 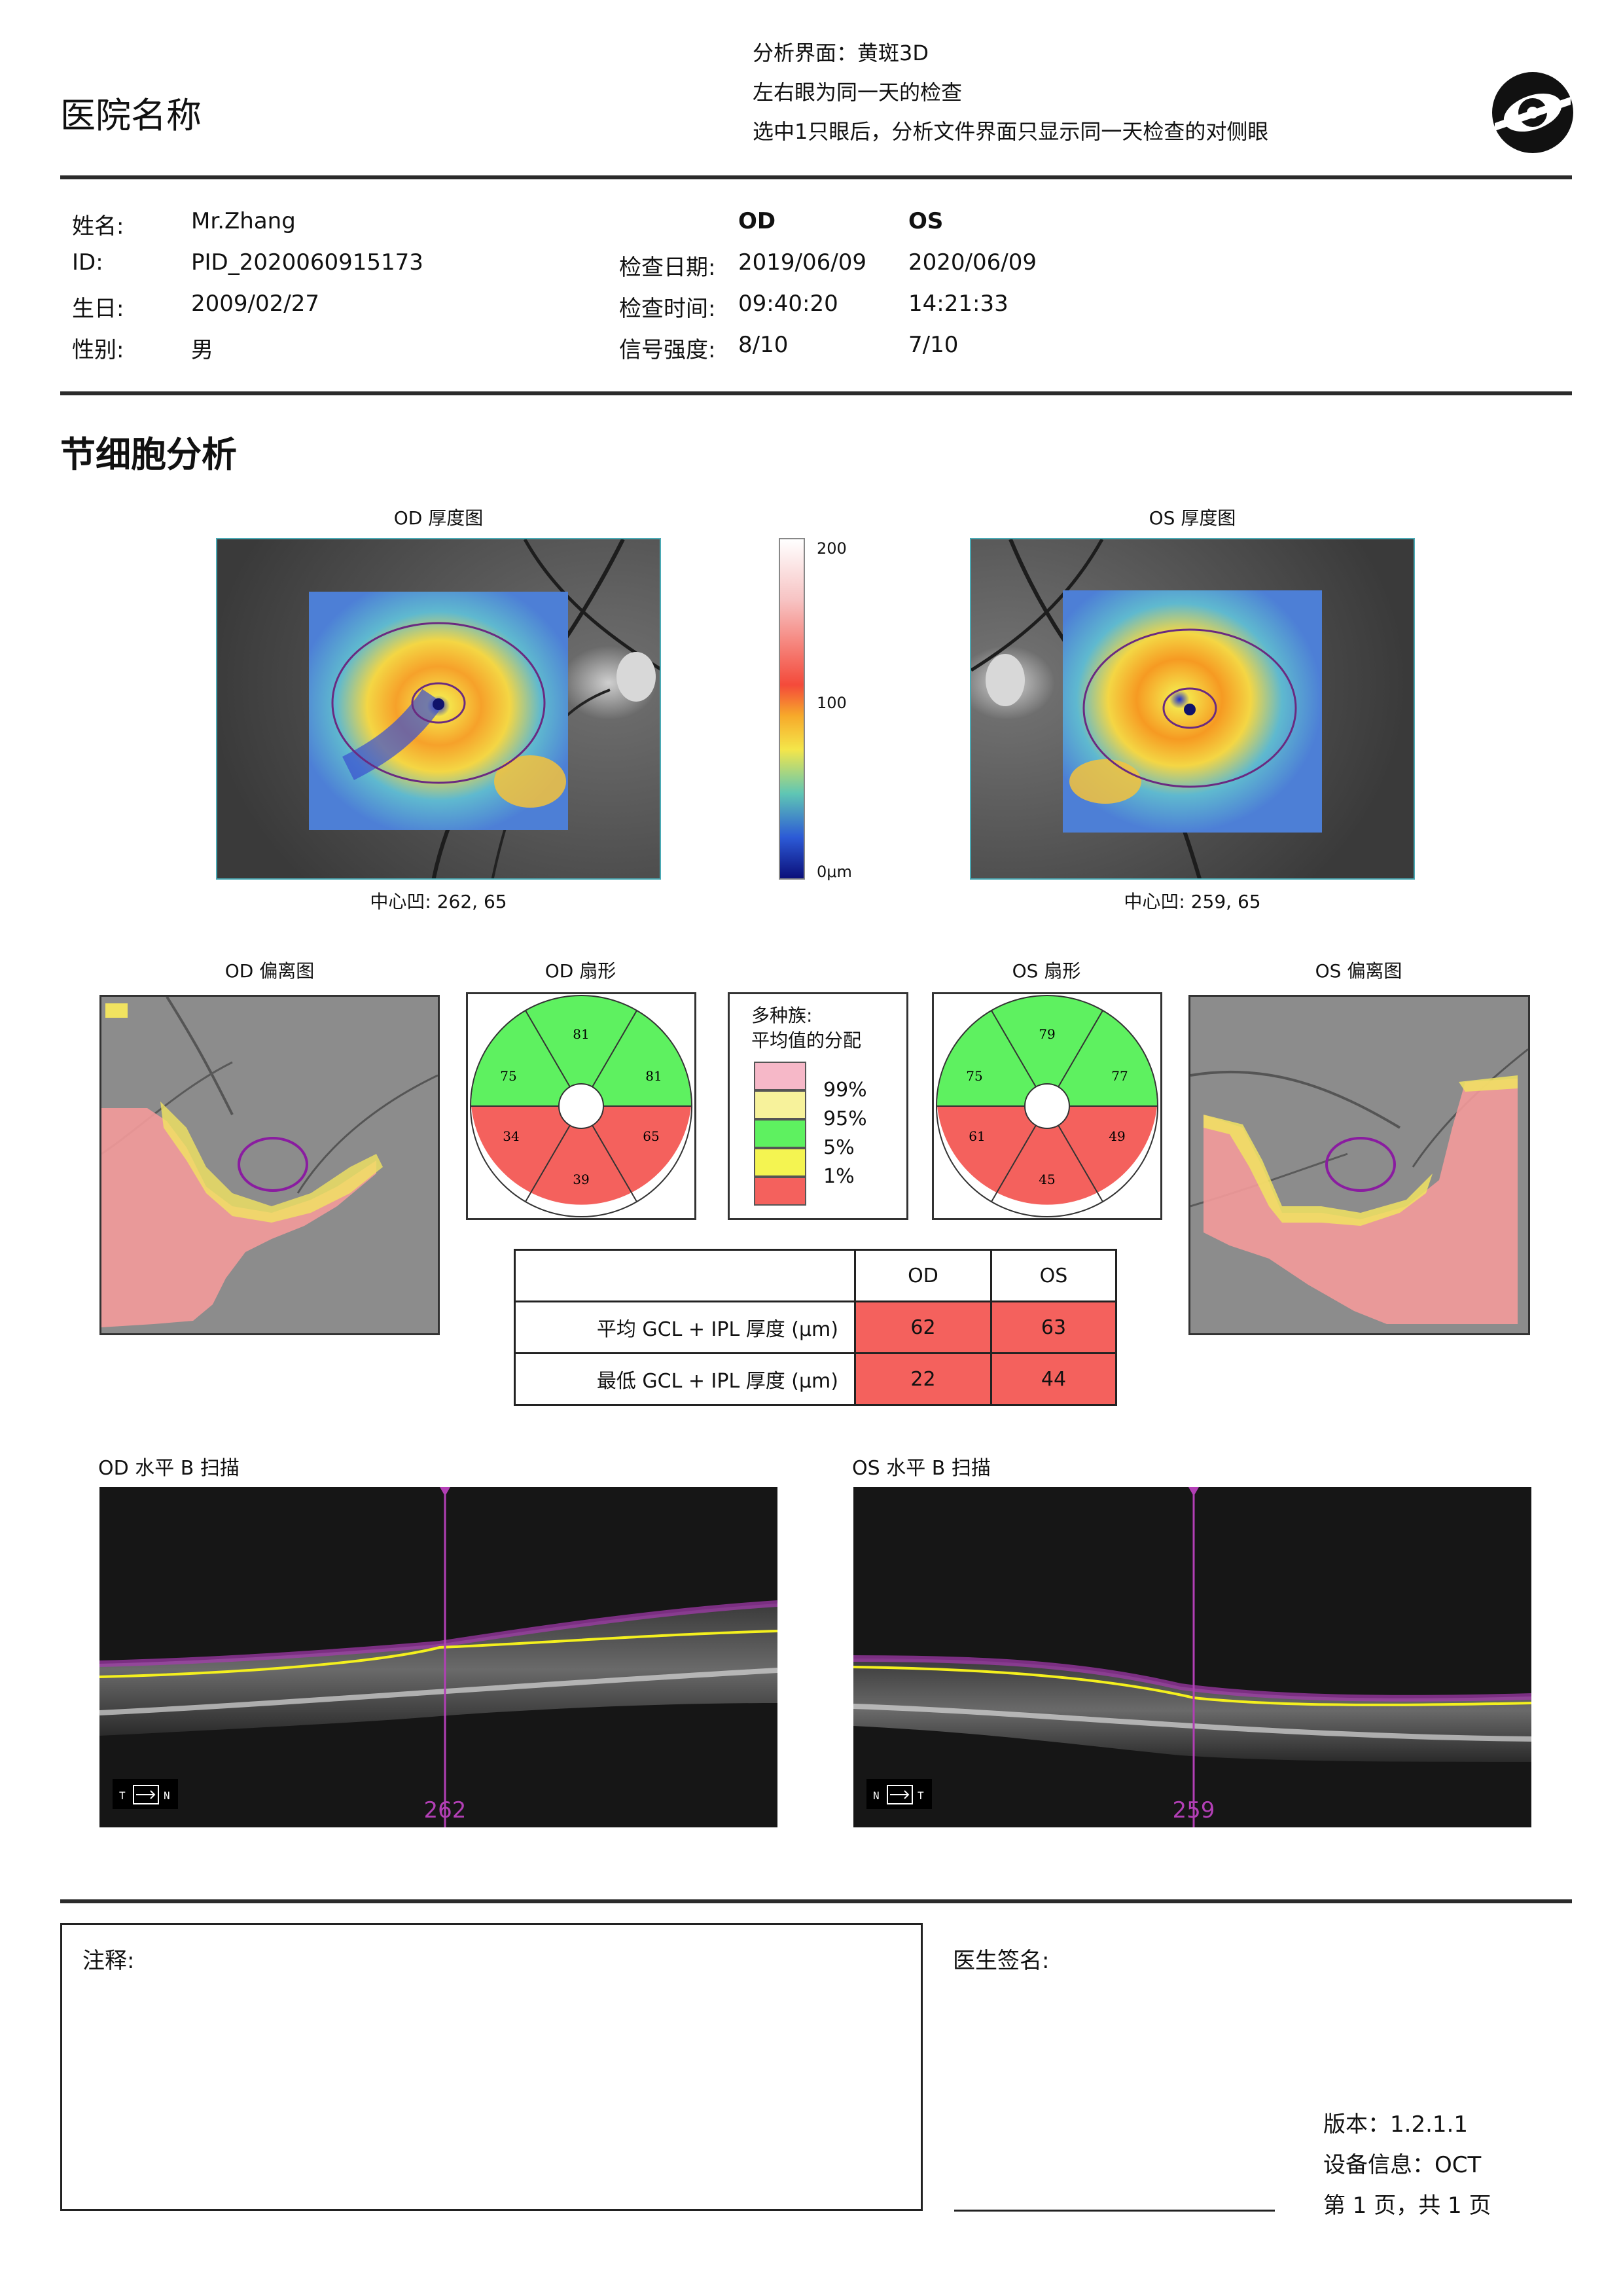 What do you see at coordinates (921, 1468) in the screenshot?
I see `os-bscan-title: OS 水平 B 扫描` at bounding box center [921, 1468].